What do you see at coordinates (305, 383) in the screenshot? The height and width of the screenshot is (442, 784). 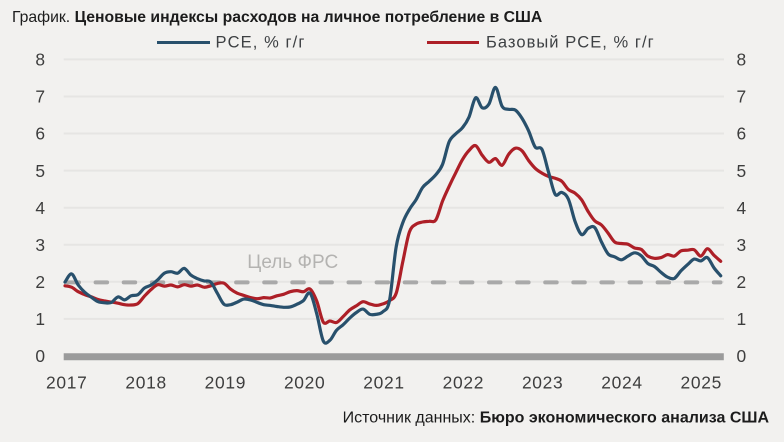 I see `svg-text: 2020` at bounding box center [305, 383].